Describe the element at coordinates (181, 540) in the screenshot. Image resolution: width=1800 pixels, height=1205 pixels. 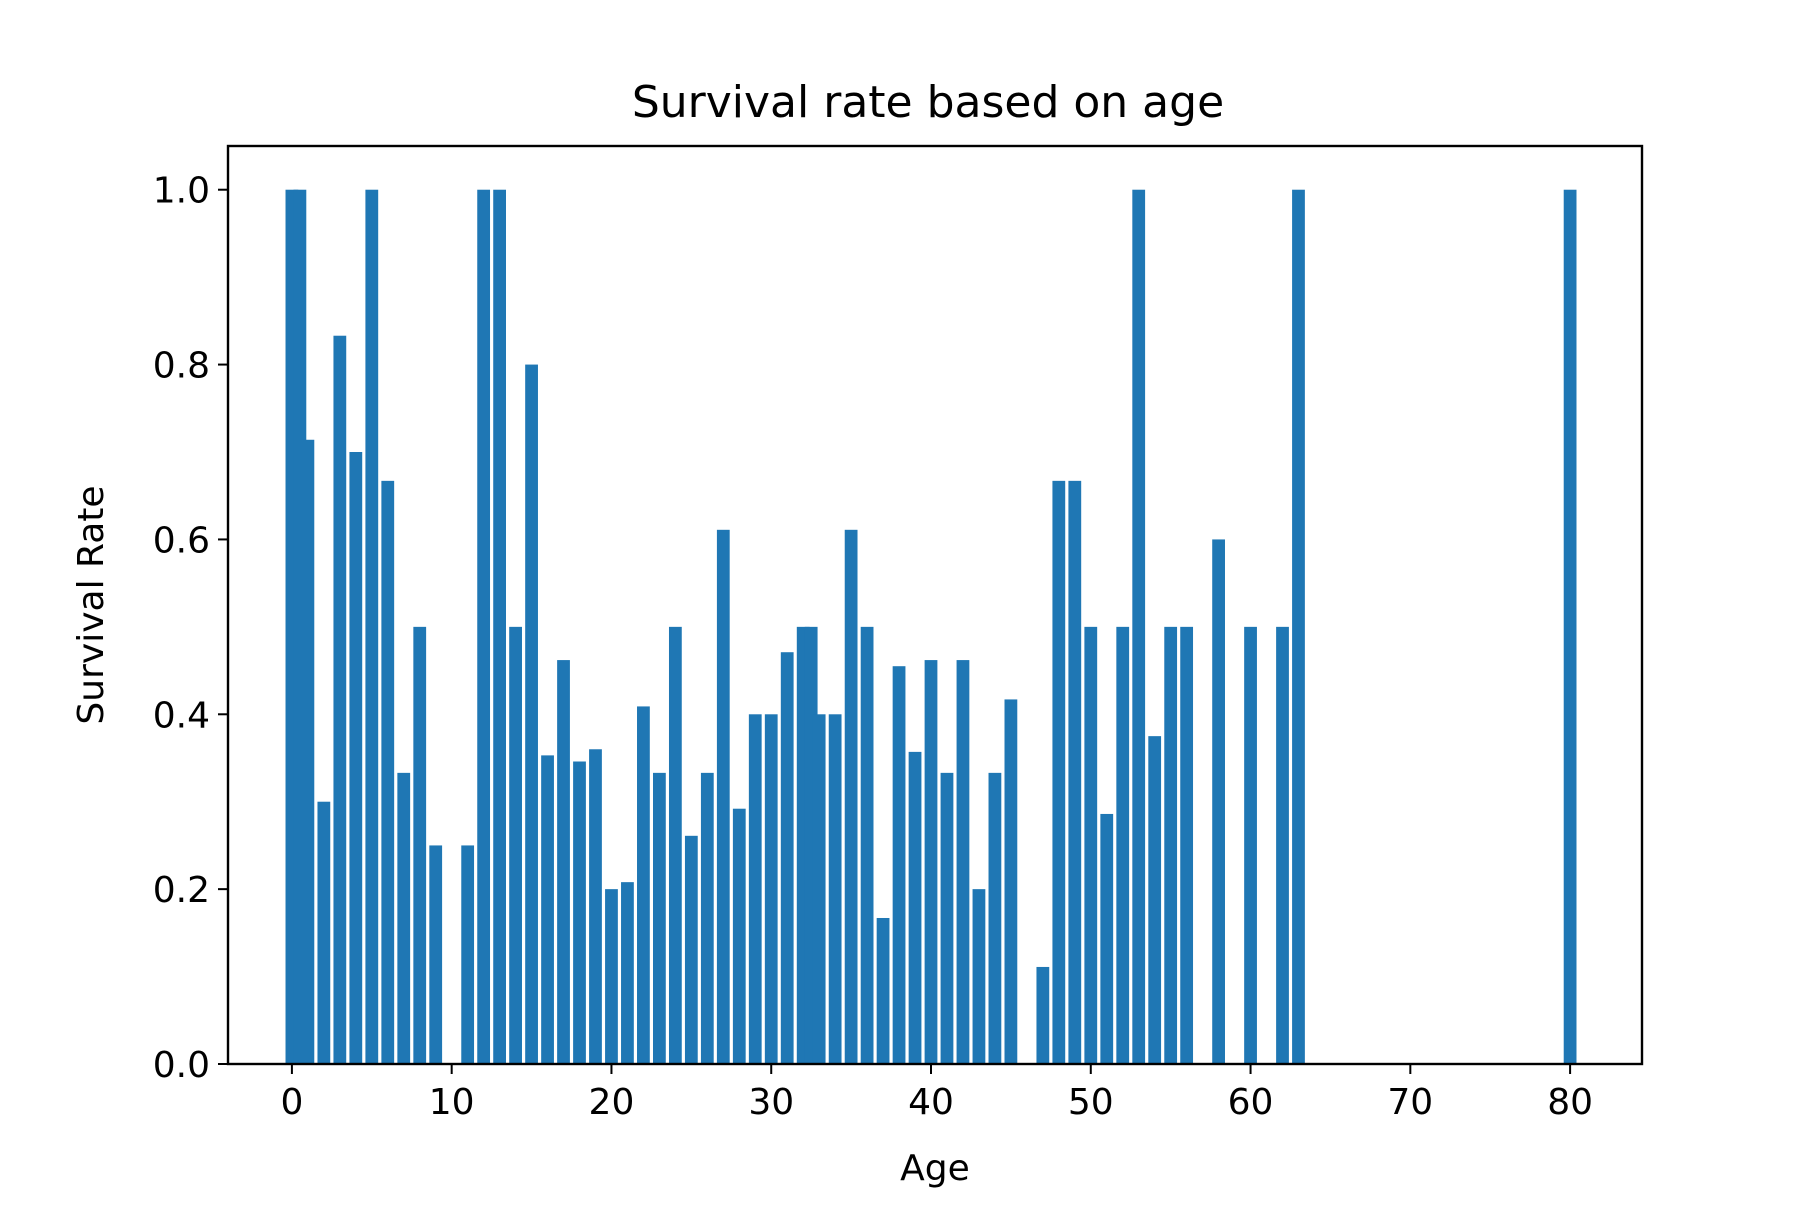
I see `y-tick-label: 0.6` at that location.